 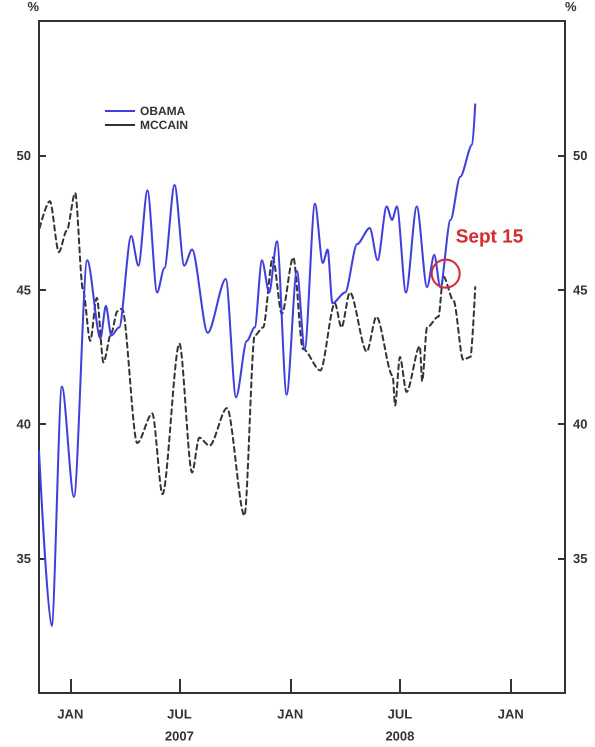 I want to click on y2-tick-label: 40, so click(x=580, y=424).